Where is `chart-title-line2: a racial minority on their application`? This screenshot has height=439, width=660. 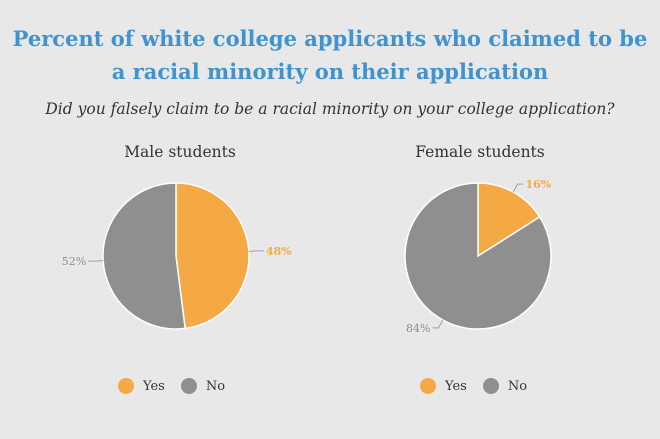
chart-title-line2: a racial minority on their application is located at coordinates (330, 71).